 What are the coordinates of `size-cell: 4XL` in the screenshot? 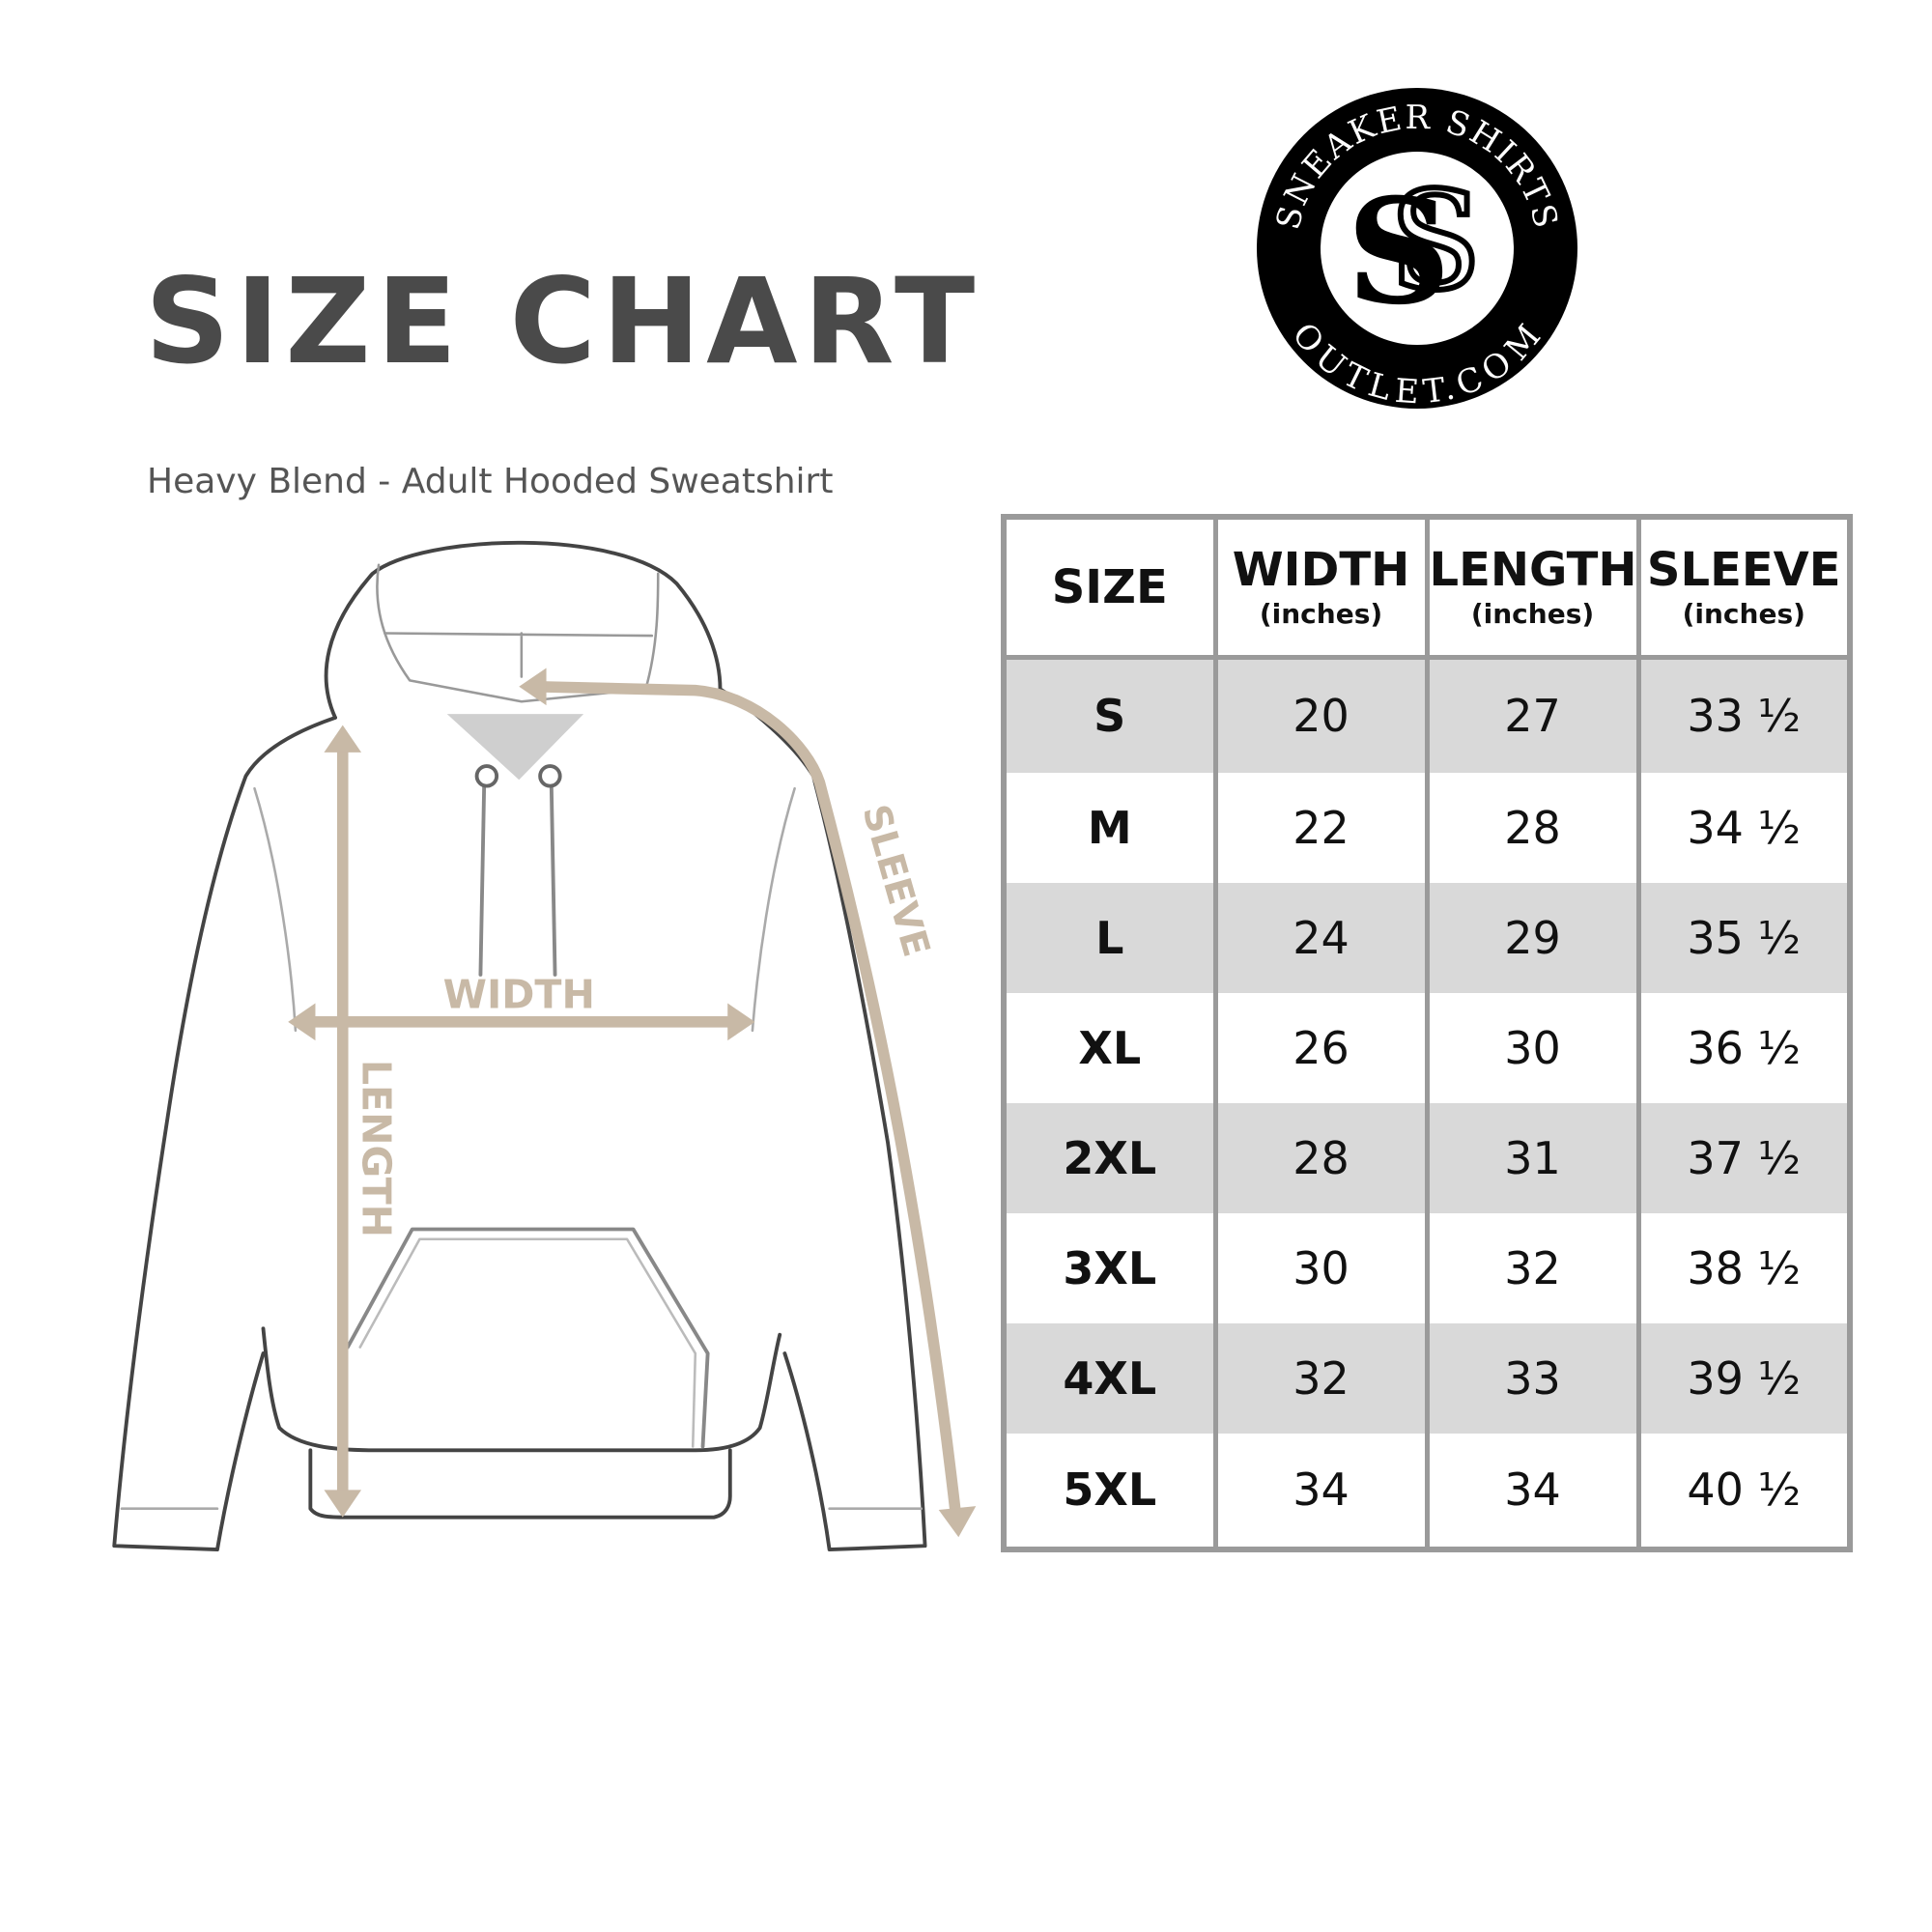 It's located at (1109, 1378).